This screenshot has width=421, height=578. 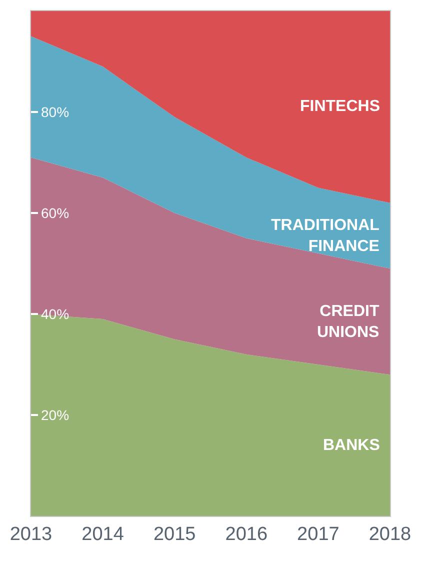 I want to click on y-tick-label: 20%, so click(x=55, y=415).